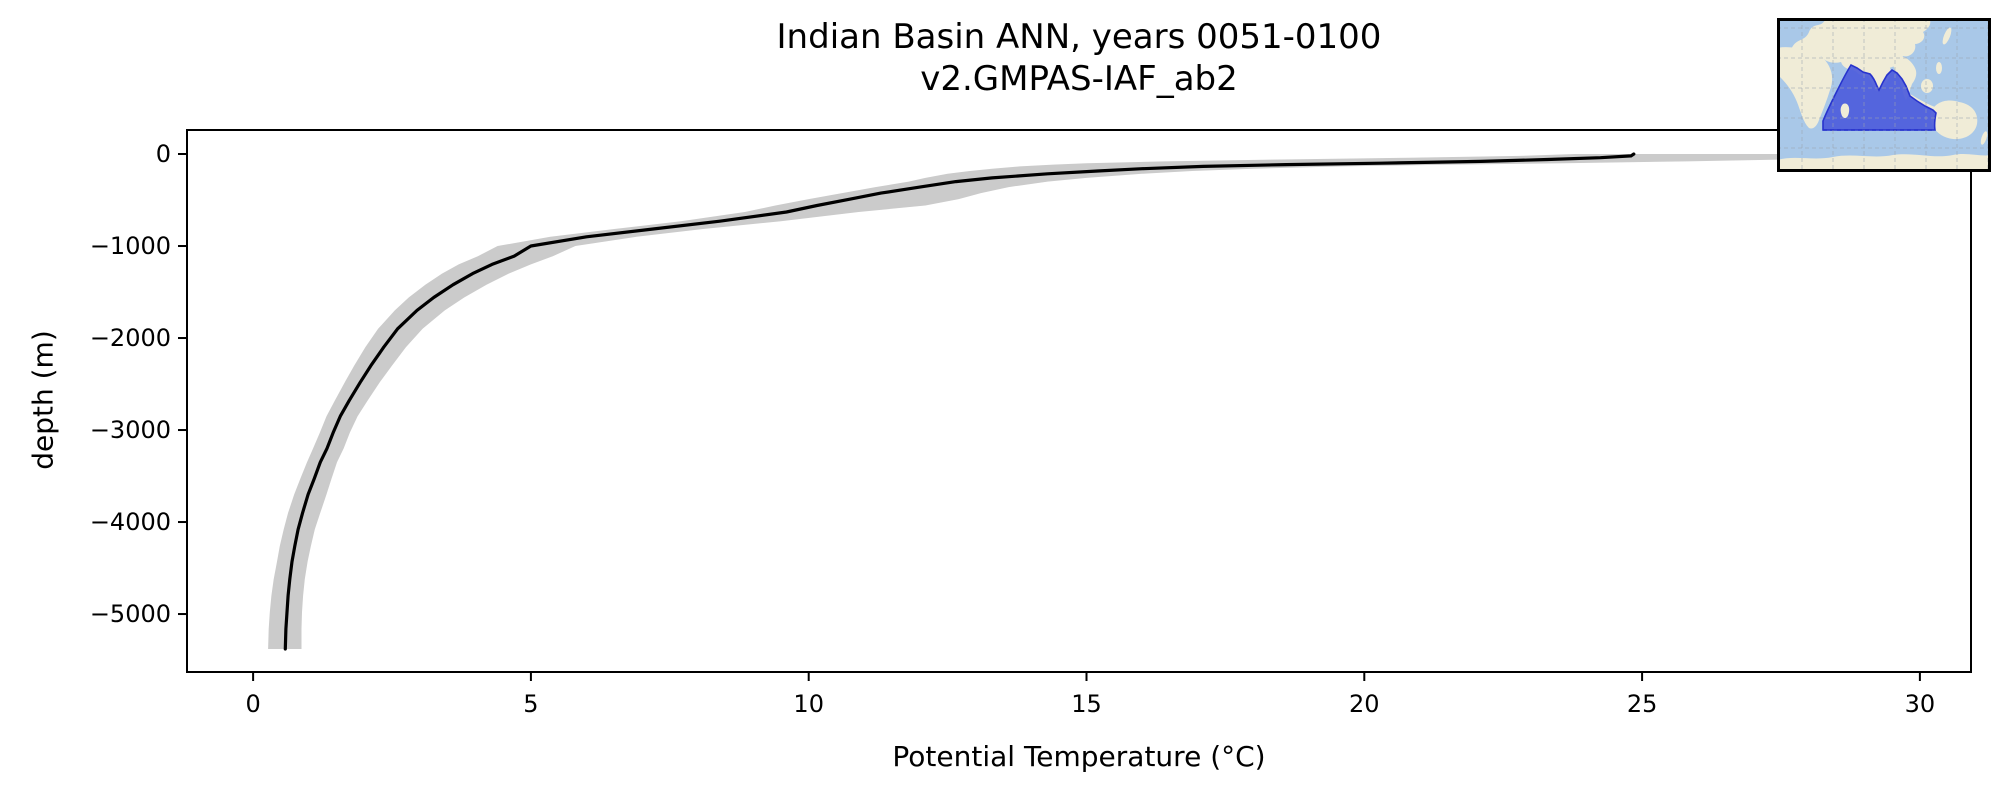 Image resolution: width=2000 pixels, height=800 pixels. What do you see at coordinates (1904, 77) in the screenshot?
I see `map-land-southeast-asia` at bounding box center [1904, 77].